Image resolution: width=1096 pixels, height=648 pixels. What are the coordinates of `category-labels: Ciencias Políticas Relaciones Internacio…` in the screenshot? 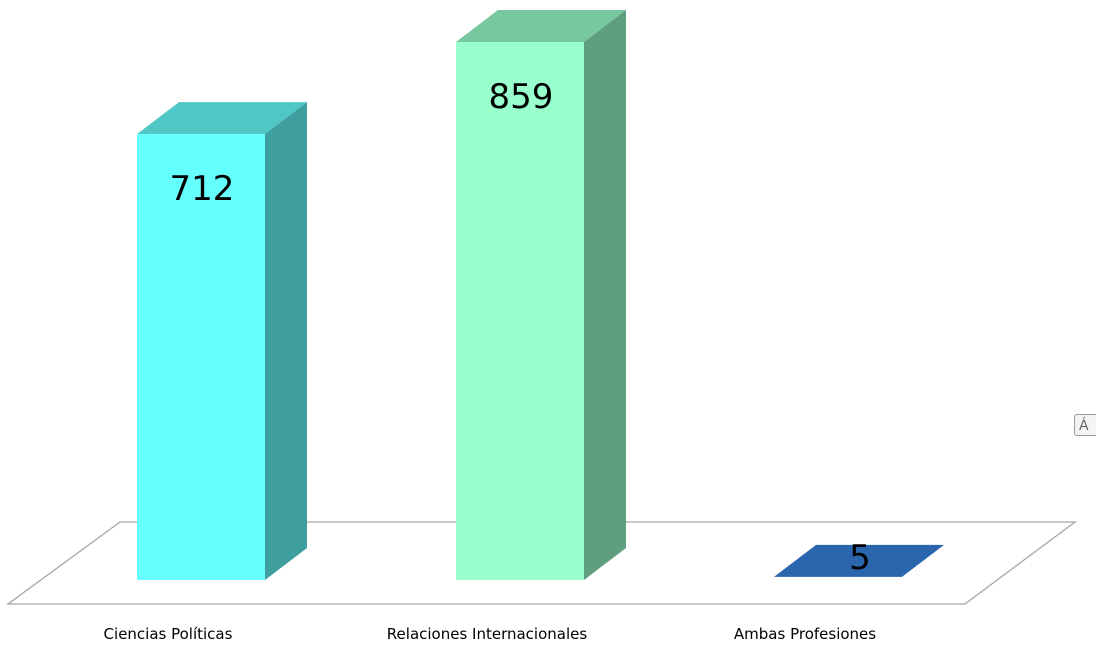 It's located at (490, 634).